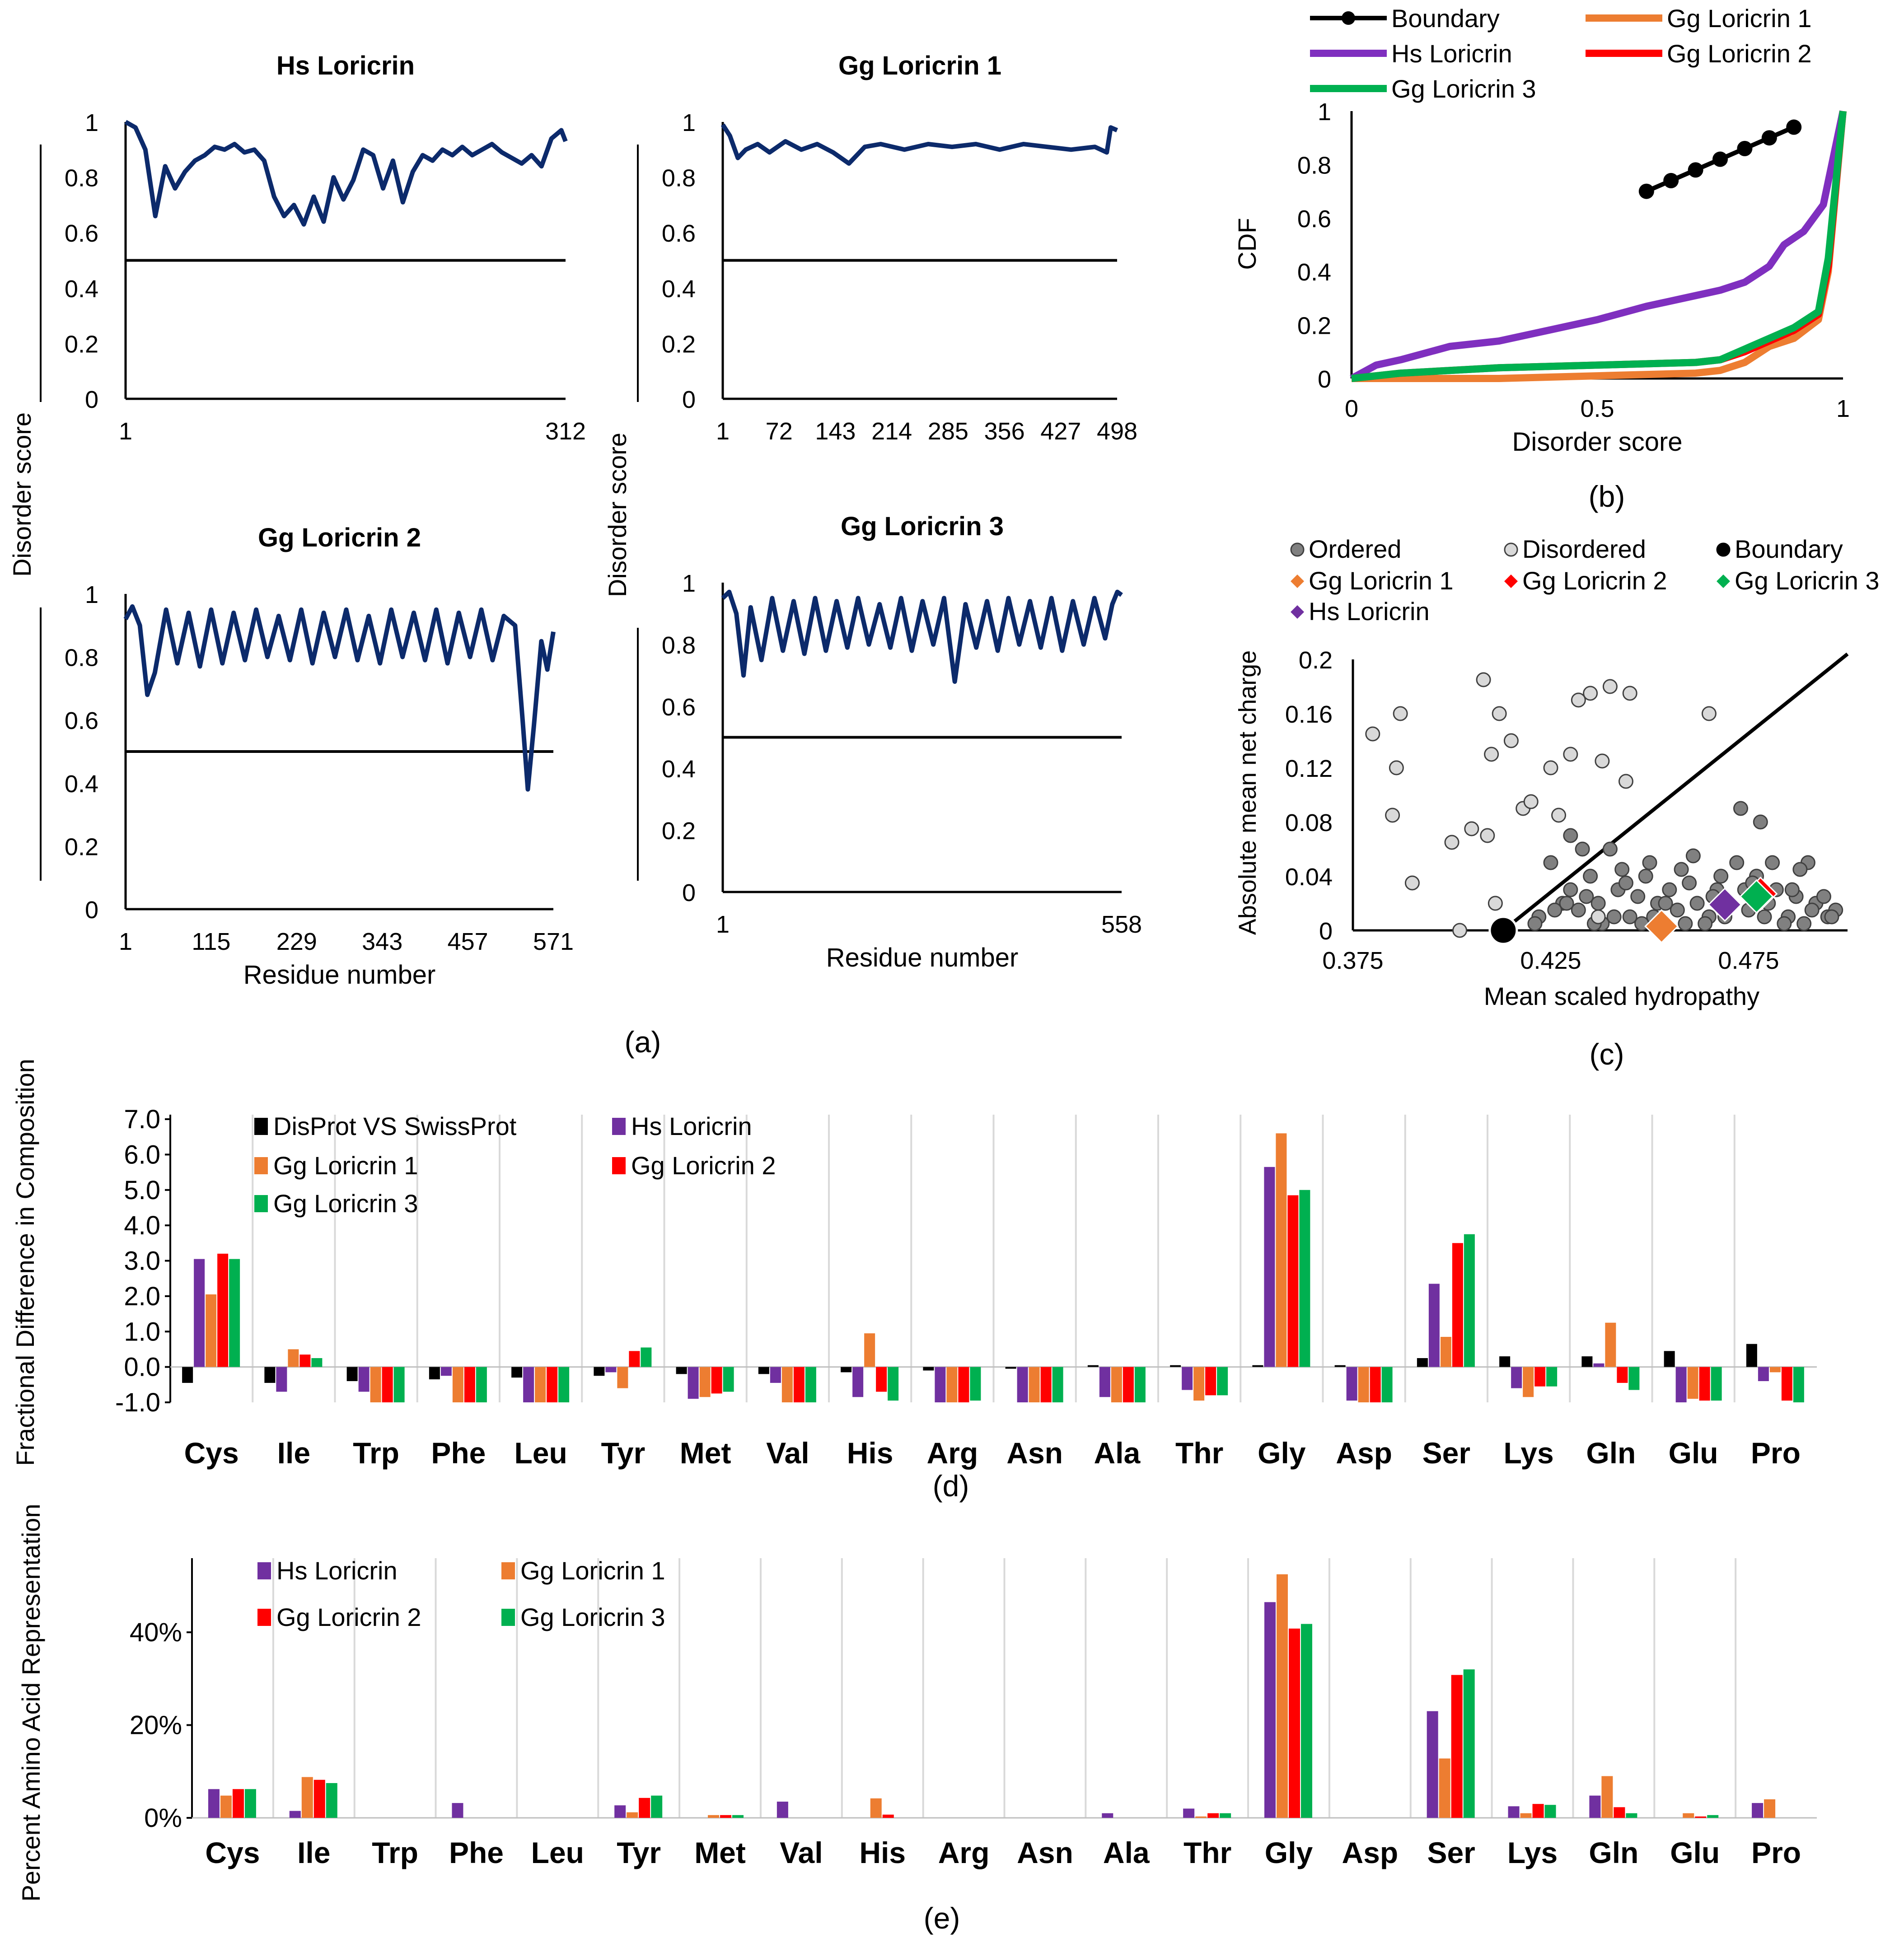  What do you see at coordinates (703, 1165) in the screenshot?
I see `legend-label-gg-loricrin-2: Gg Loricrin 2` at bounding box center [703, 1165].